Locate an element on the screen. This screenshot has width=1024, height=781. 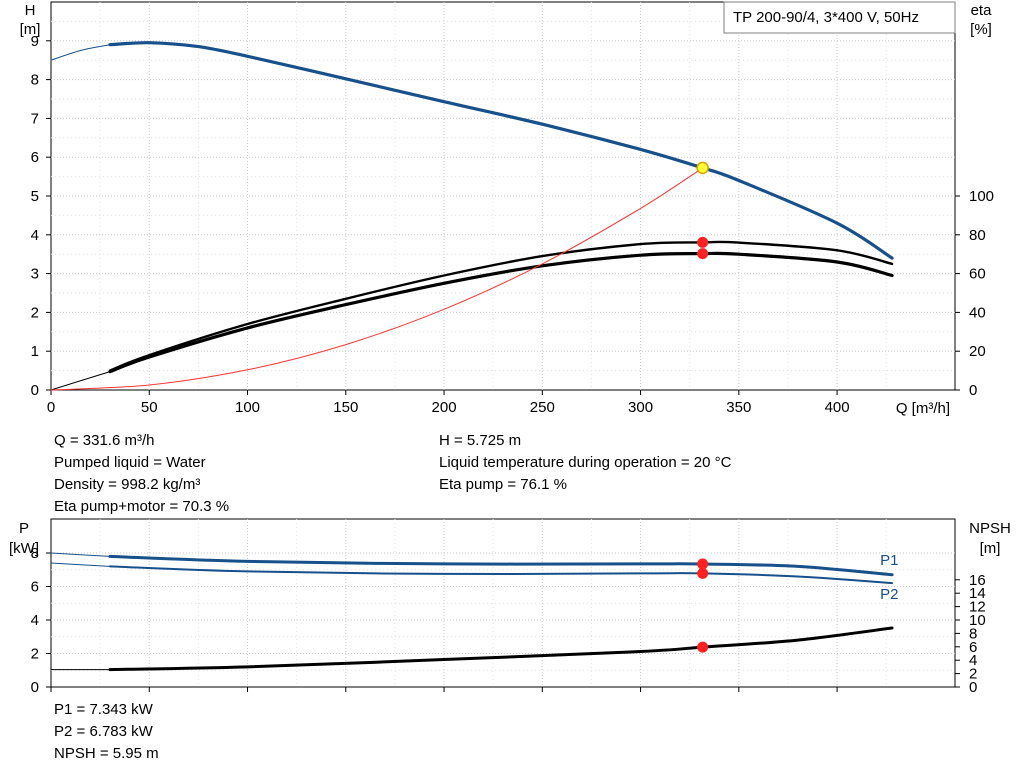
y-right-label-2: NPSH is located at coordinates (990, 528).